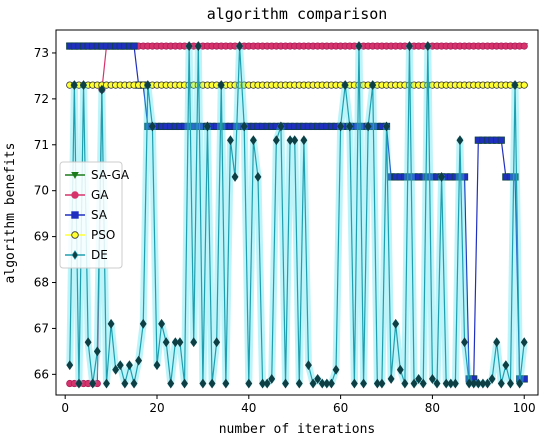 This screenshot has width=550, height=441. I want to click on x-tick-label: 40, so click(248, 408).